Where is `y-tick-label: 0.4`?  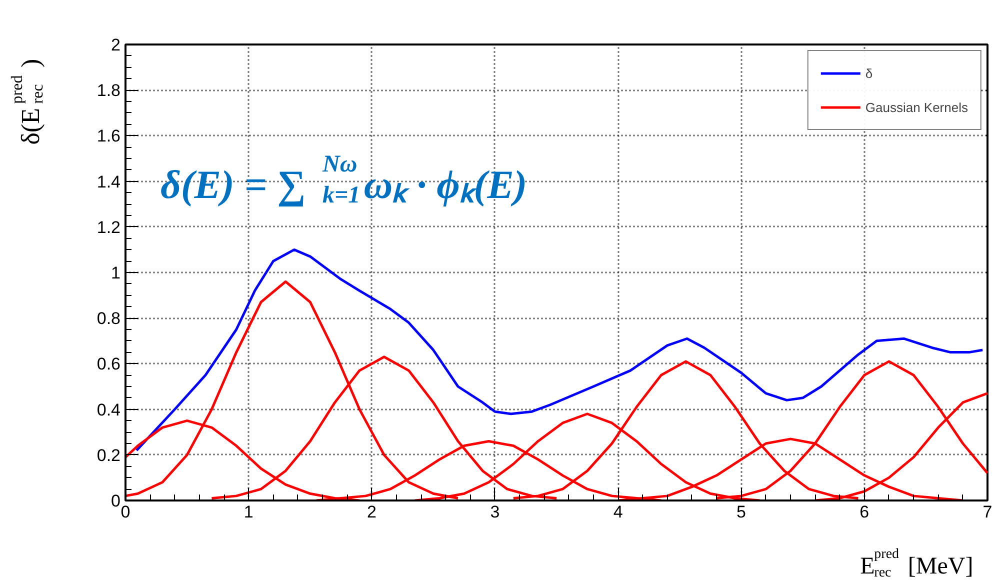 y-tick-label: 0.4 is located at coordinates (108, 410).